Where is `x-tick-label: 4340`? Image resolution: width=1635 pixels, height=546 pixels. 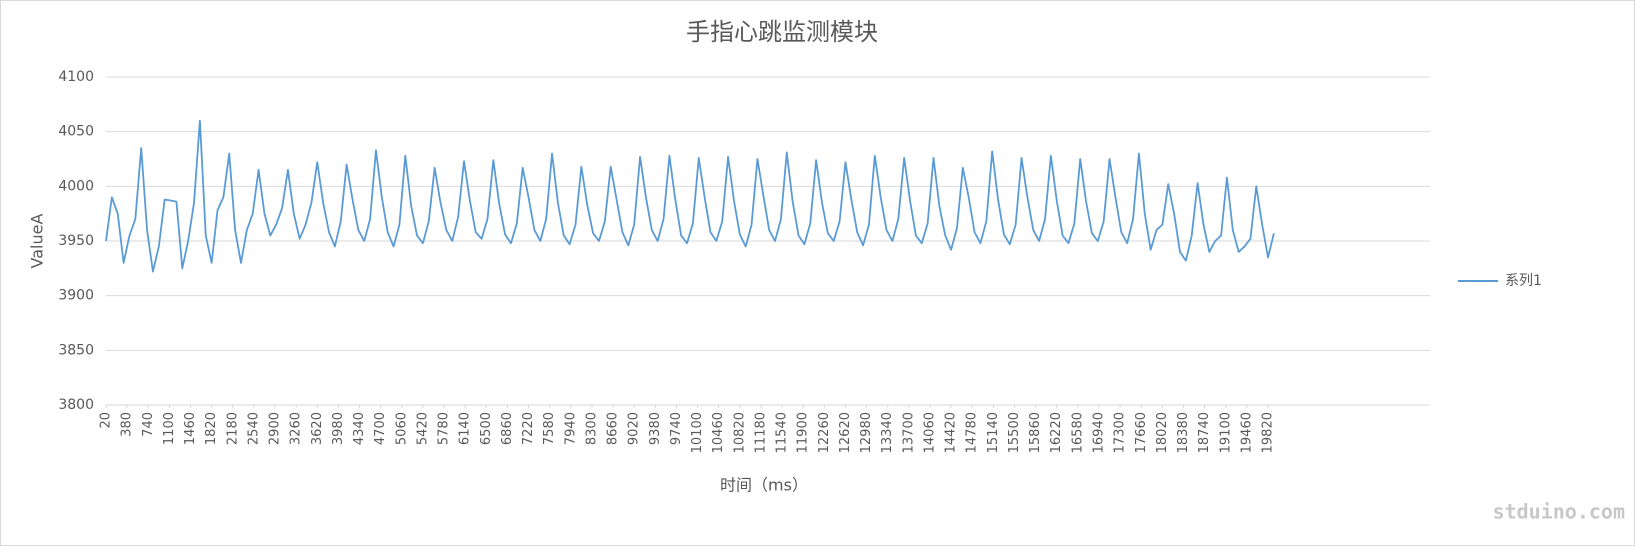 x-tick-label: 4340 is located at coordinates (359, 428).